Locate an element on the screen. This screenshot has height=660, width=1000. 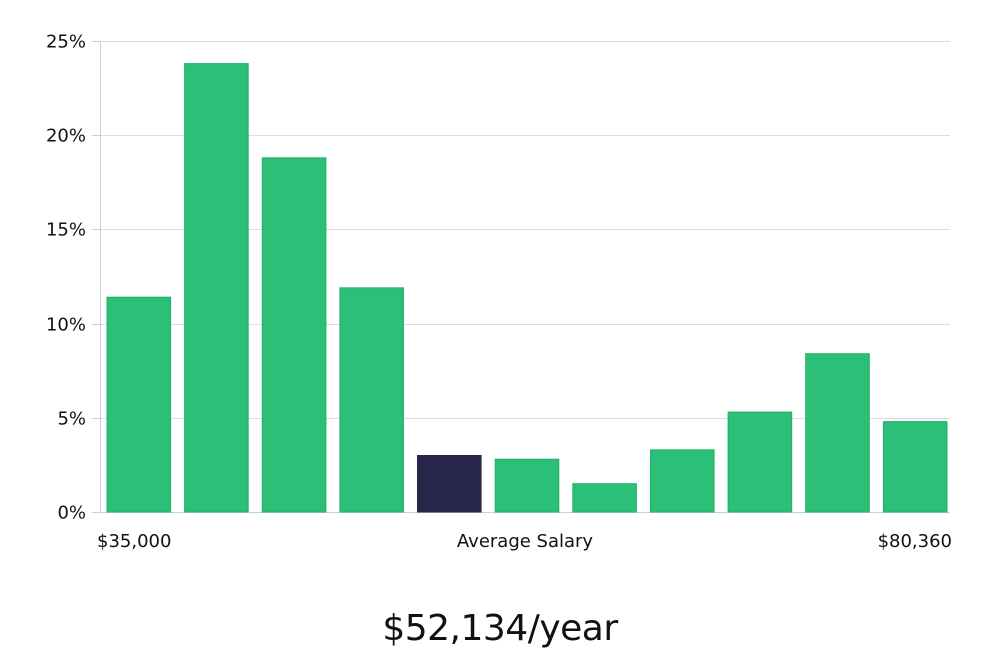
x-label-max: $80,360 is located at coordinates (915, 541).